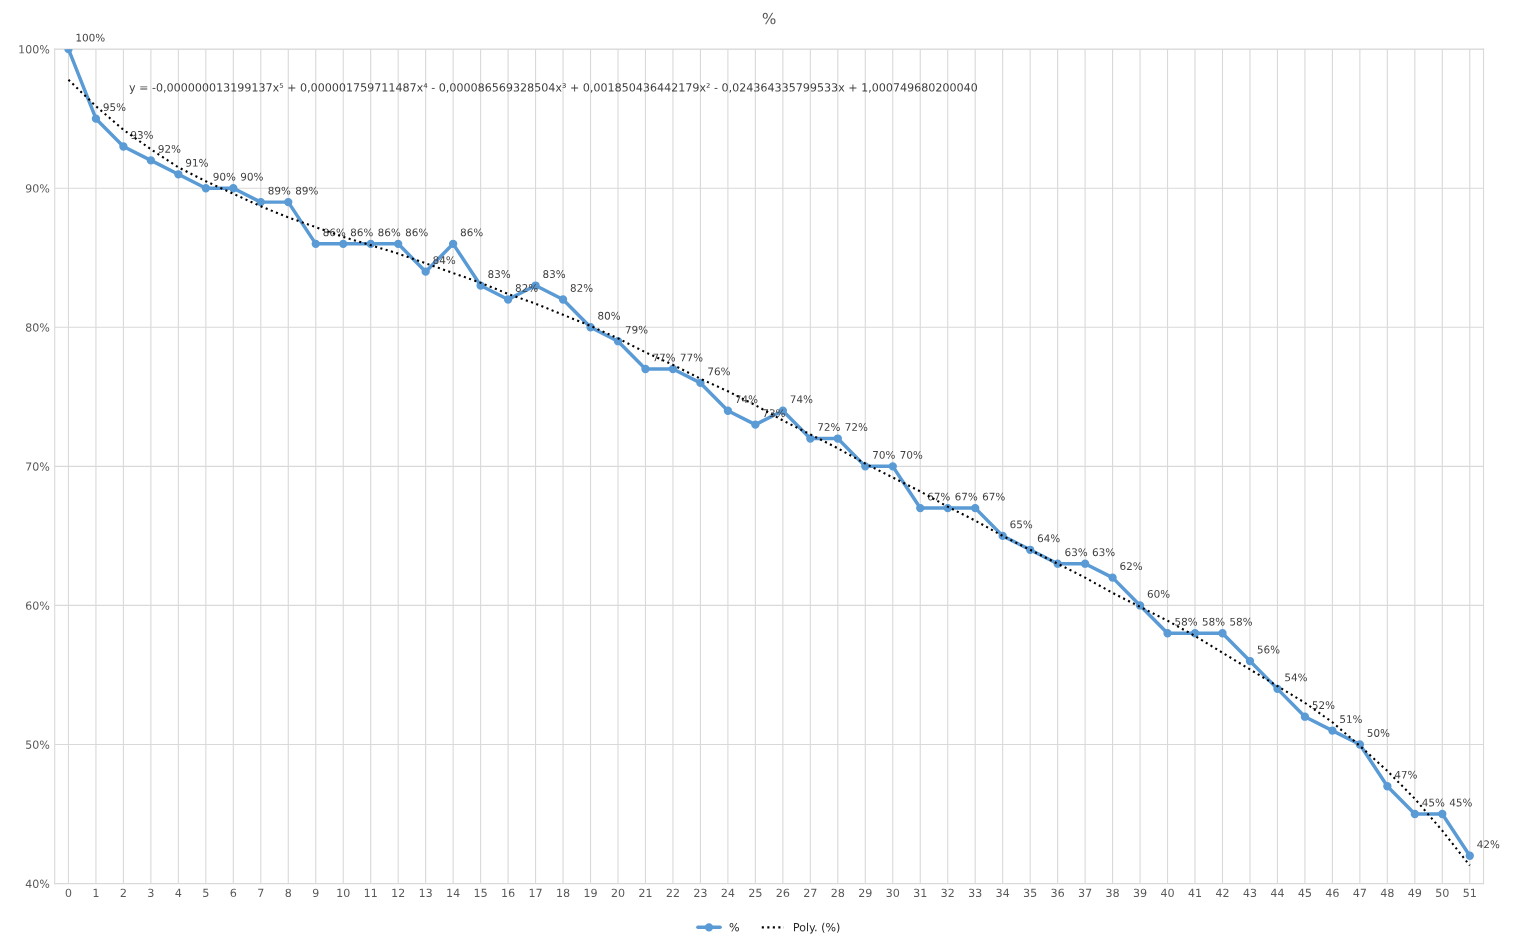 Image resolution: width=1520 pixels, height=945 pixels. I want to click on y-tick-label: 40%, so click(37, 883).